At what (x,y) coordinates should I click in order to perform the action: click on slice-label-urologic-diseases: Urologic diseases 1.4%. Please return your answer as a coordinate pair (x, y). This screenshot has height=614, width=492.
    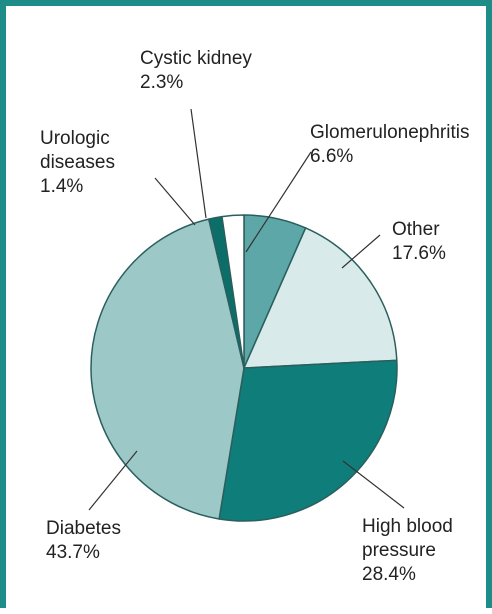
    Looking at the image, I should click on (77, 162).